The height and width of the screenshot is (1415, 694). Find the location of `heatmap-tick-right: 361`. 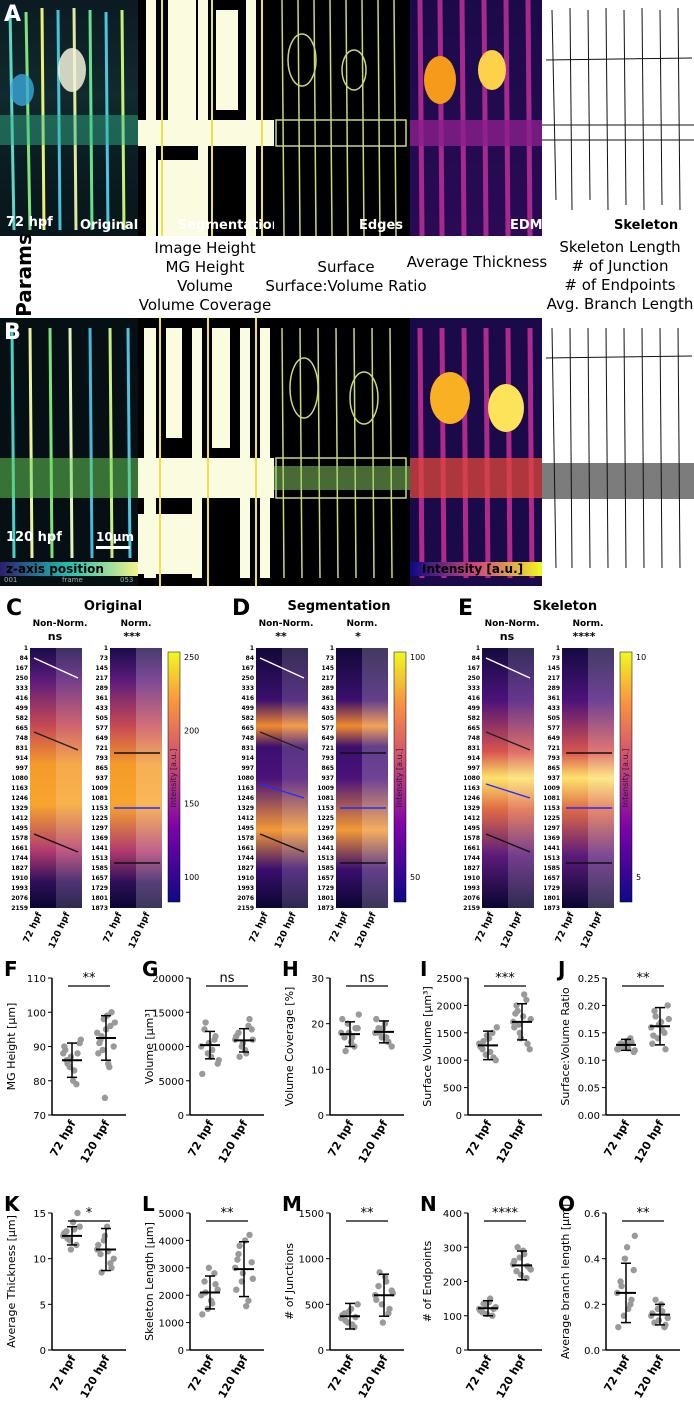

heatmap-tick-right: 361 is located at coordinates (327, 698).